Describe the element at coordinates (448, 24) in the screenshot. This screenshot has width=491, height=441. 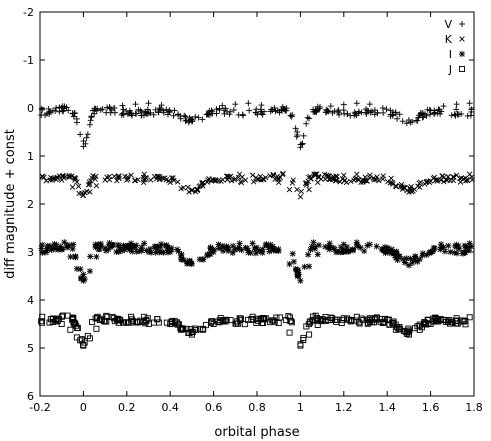
I see `legend-label-V: V` at that location.